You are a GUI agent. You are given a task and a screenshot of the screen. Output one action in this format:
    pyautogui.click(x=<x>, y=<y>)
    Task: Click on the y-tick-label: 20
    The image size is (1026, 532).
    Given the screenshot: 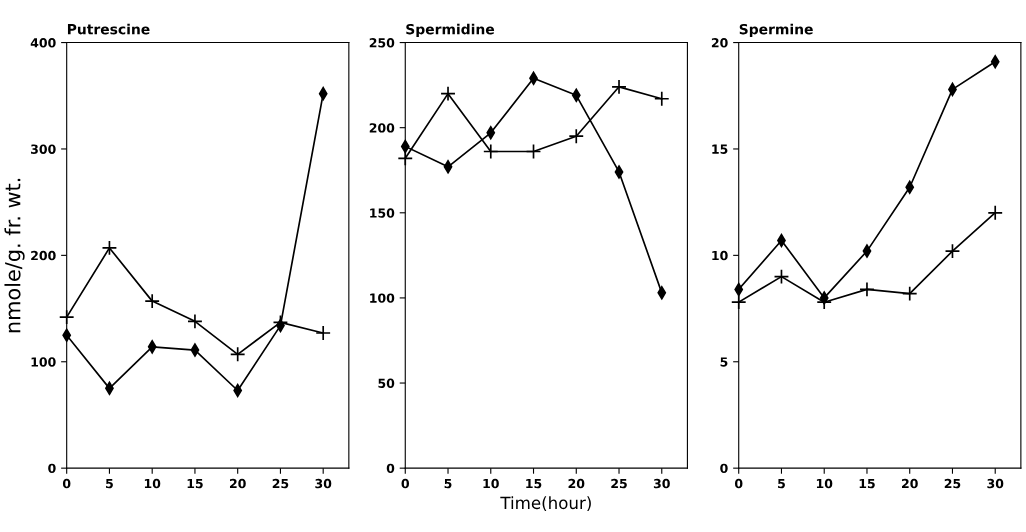 What is the action you would take?
    pyautogui.click(x=719, y=43)
    